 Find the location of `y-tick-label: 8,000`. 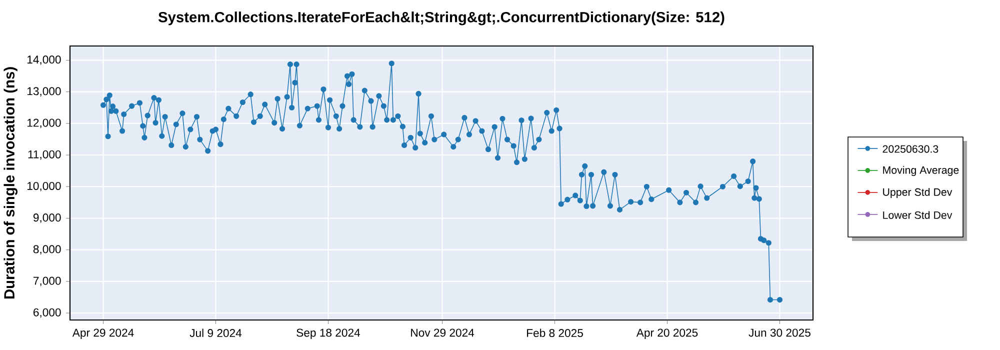

y-tick-label: 8,000 is located at coordinates (47, 250).